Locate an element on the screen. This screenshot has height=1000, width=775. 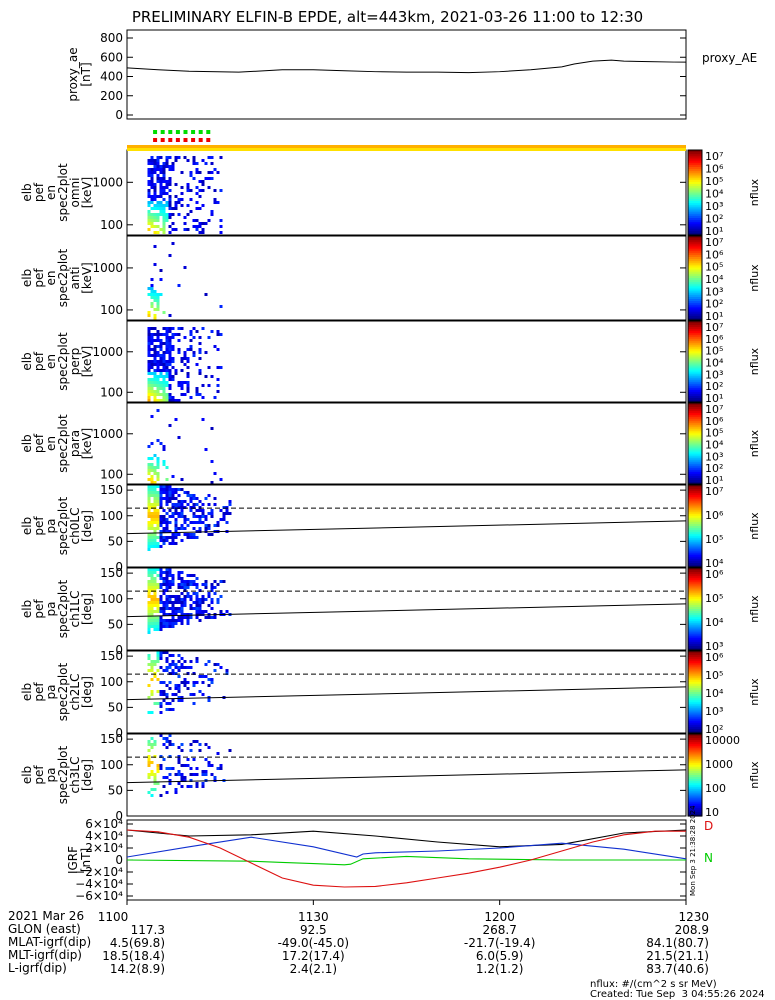
en_para-colorbar-segment is located at coordinates (695, 457).